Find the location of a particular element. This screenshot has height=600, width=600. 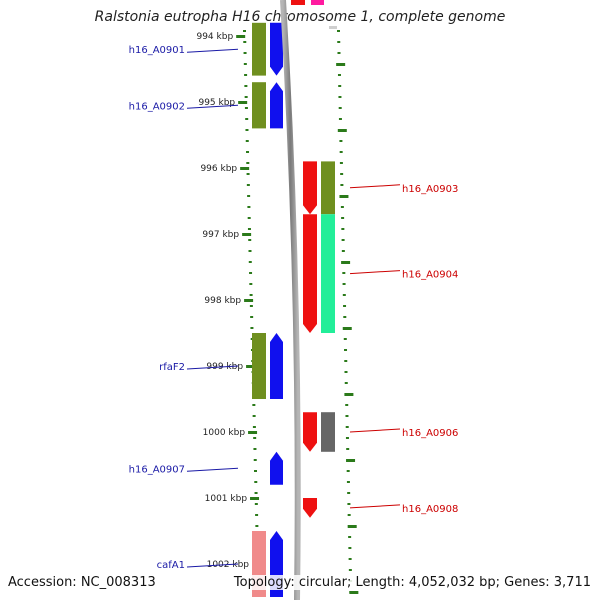

gene-arrow-h16_A0901 is located at coordinates (276, 49).